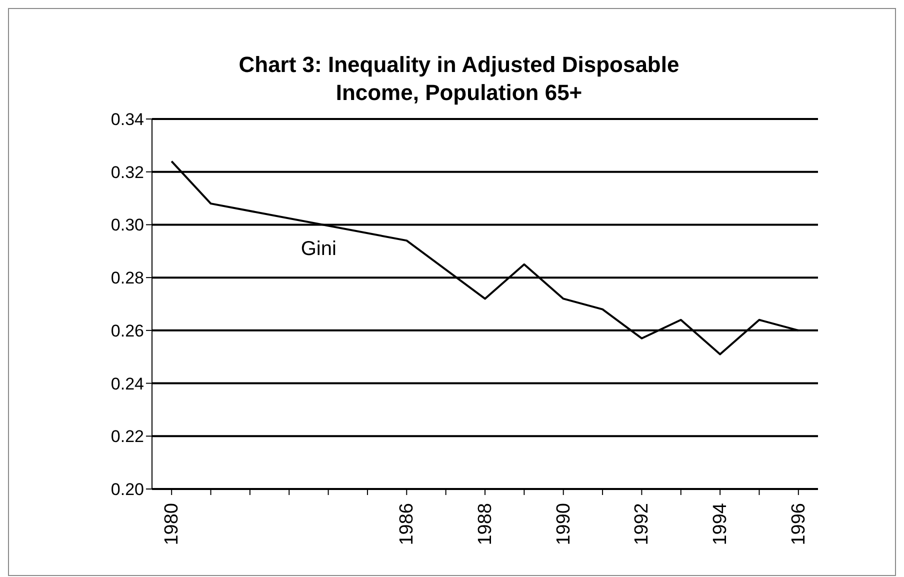 This screenshot has width=904, height=577. What do you see at coordinates (127, 172) in the screenshot?
I see `y-tick-label: 0.32` at bounding box center [127, 172].